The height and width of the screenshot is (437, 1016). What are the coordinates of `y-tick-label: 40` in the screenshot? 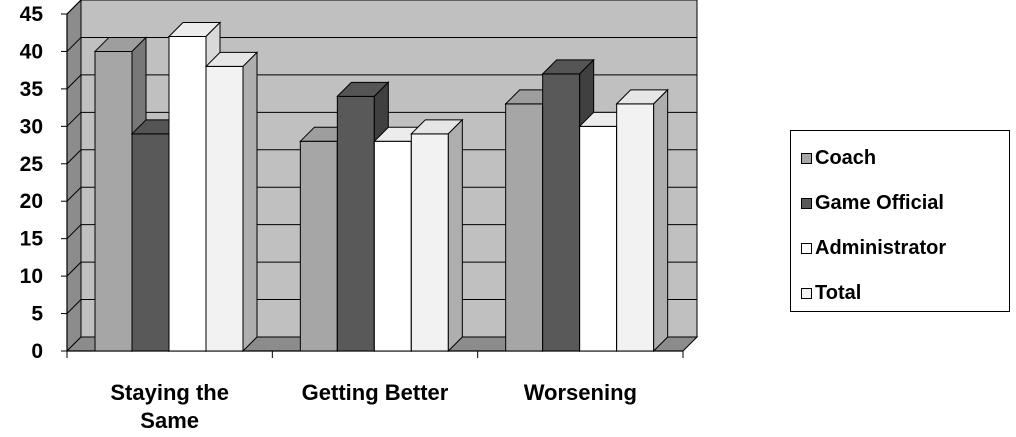 It's located at (31, 51).